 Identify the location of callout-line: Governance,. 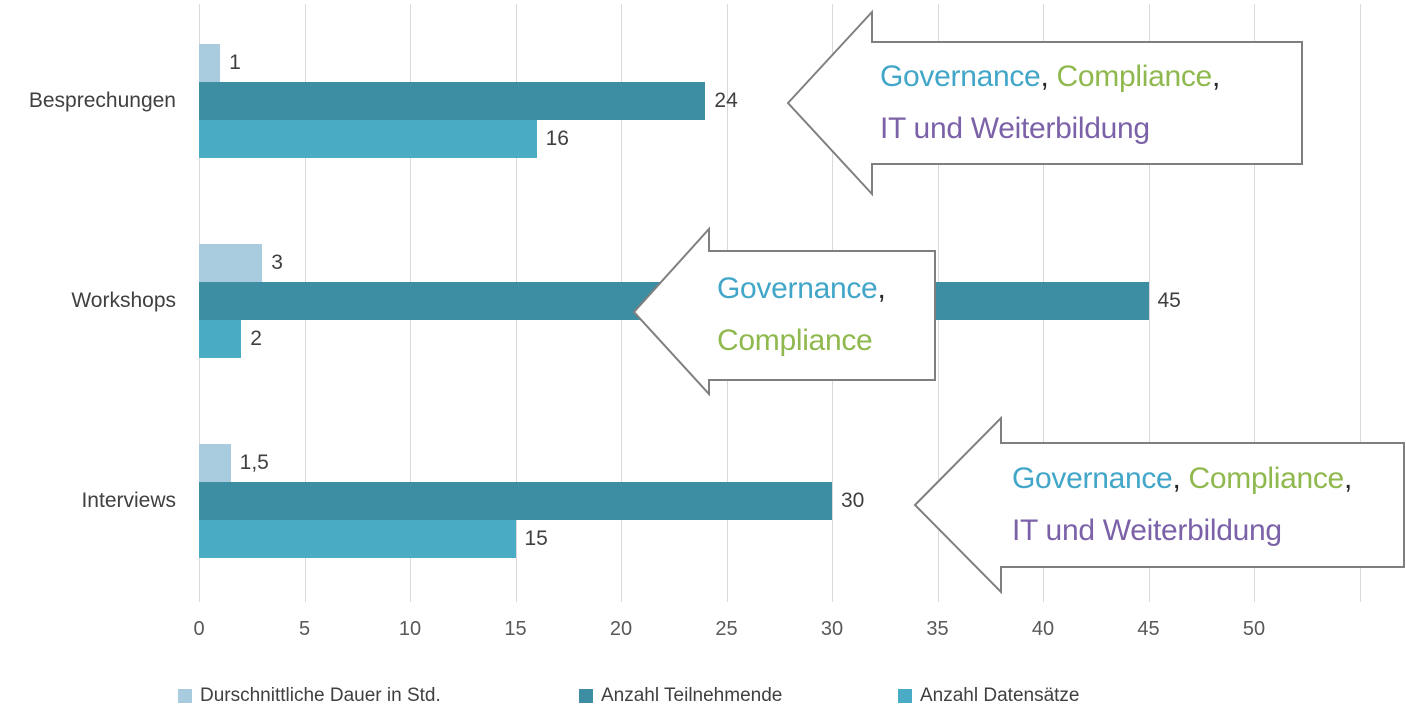
(801, 289).